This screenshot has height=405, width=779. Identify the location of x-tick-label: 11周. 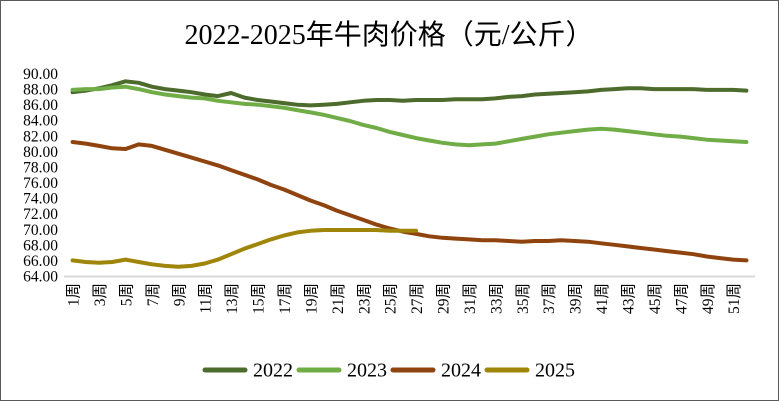
(206, 298).